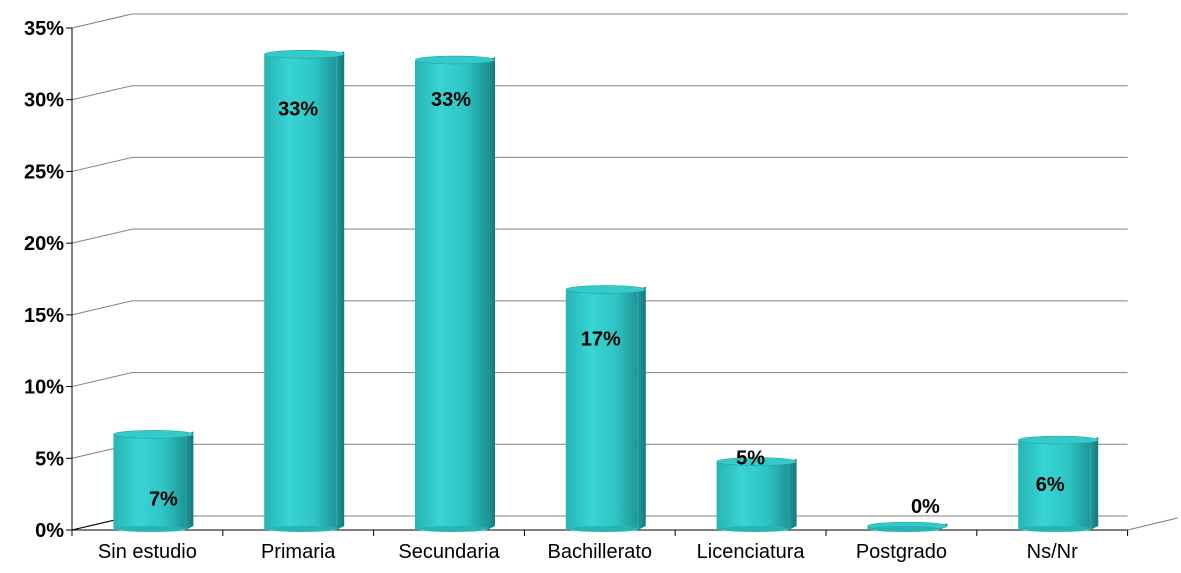 This screenshot has width=1181, height=573. I want to click on data-label: 17%, so click(601, 339).